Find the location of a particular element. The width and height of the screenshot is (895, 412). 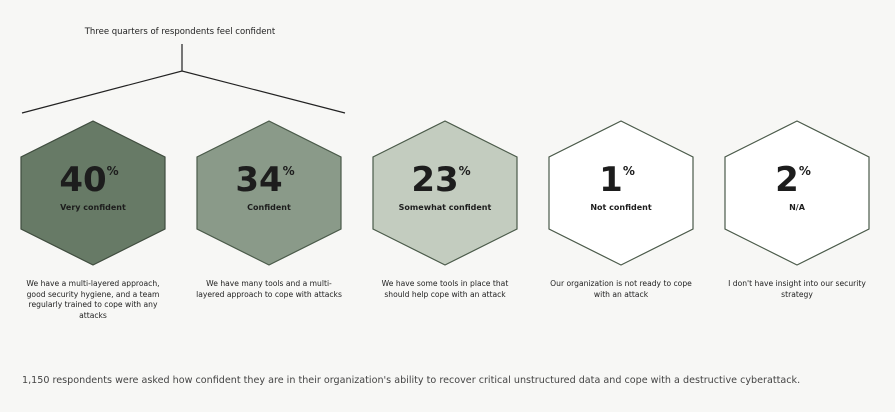

hexagon-very-confident is located at coordinates (93, 193).